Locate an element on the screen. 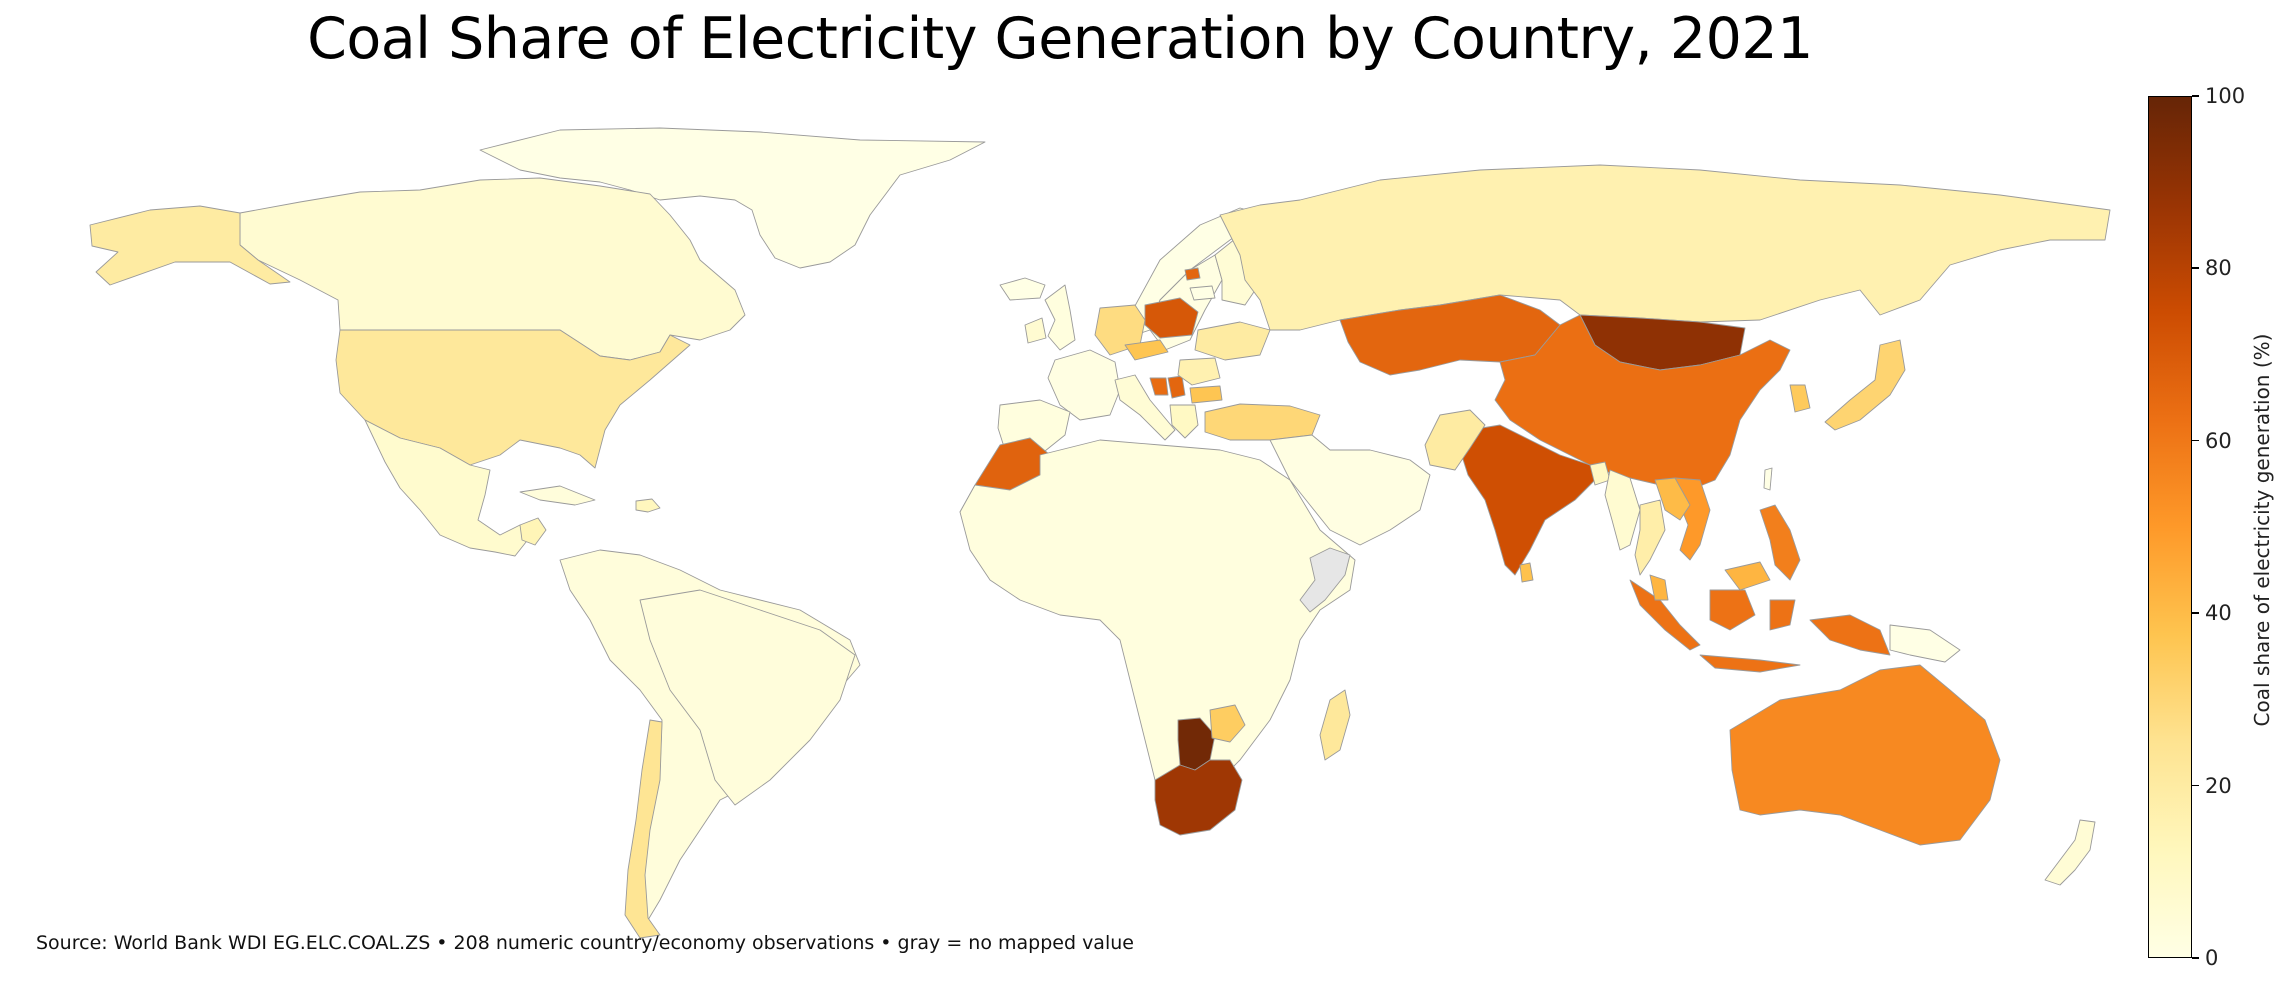 Image resolution: width=2295 pixels, height=988 pixels. colorbar-tick-label: 80 is located at coordinates (2218, 268).